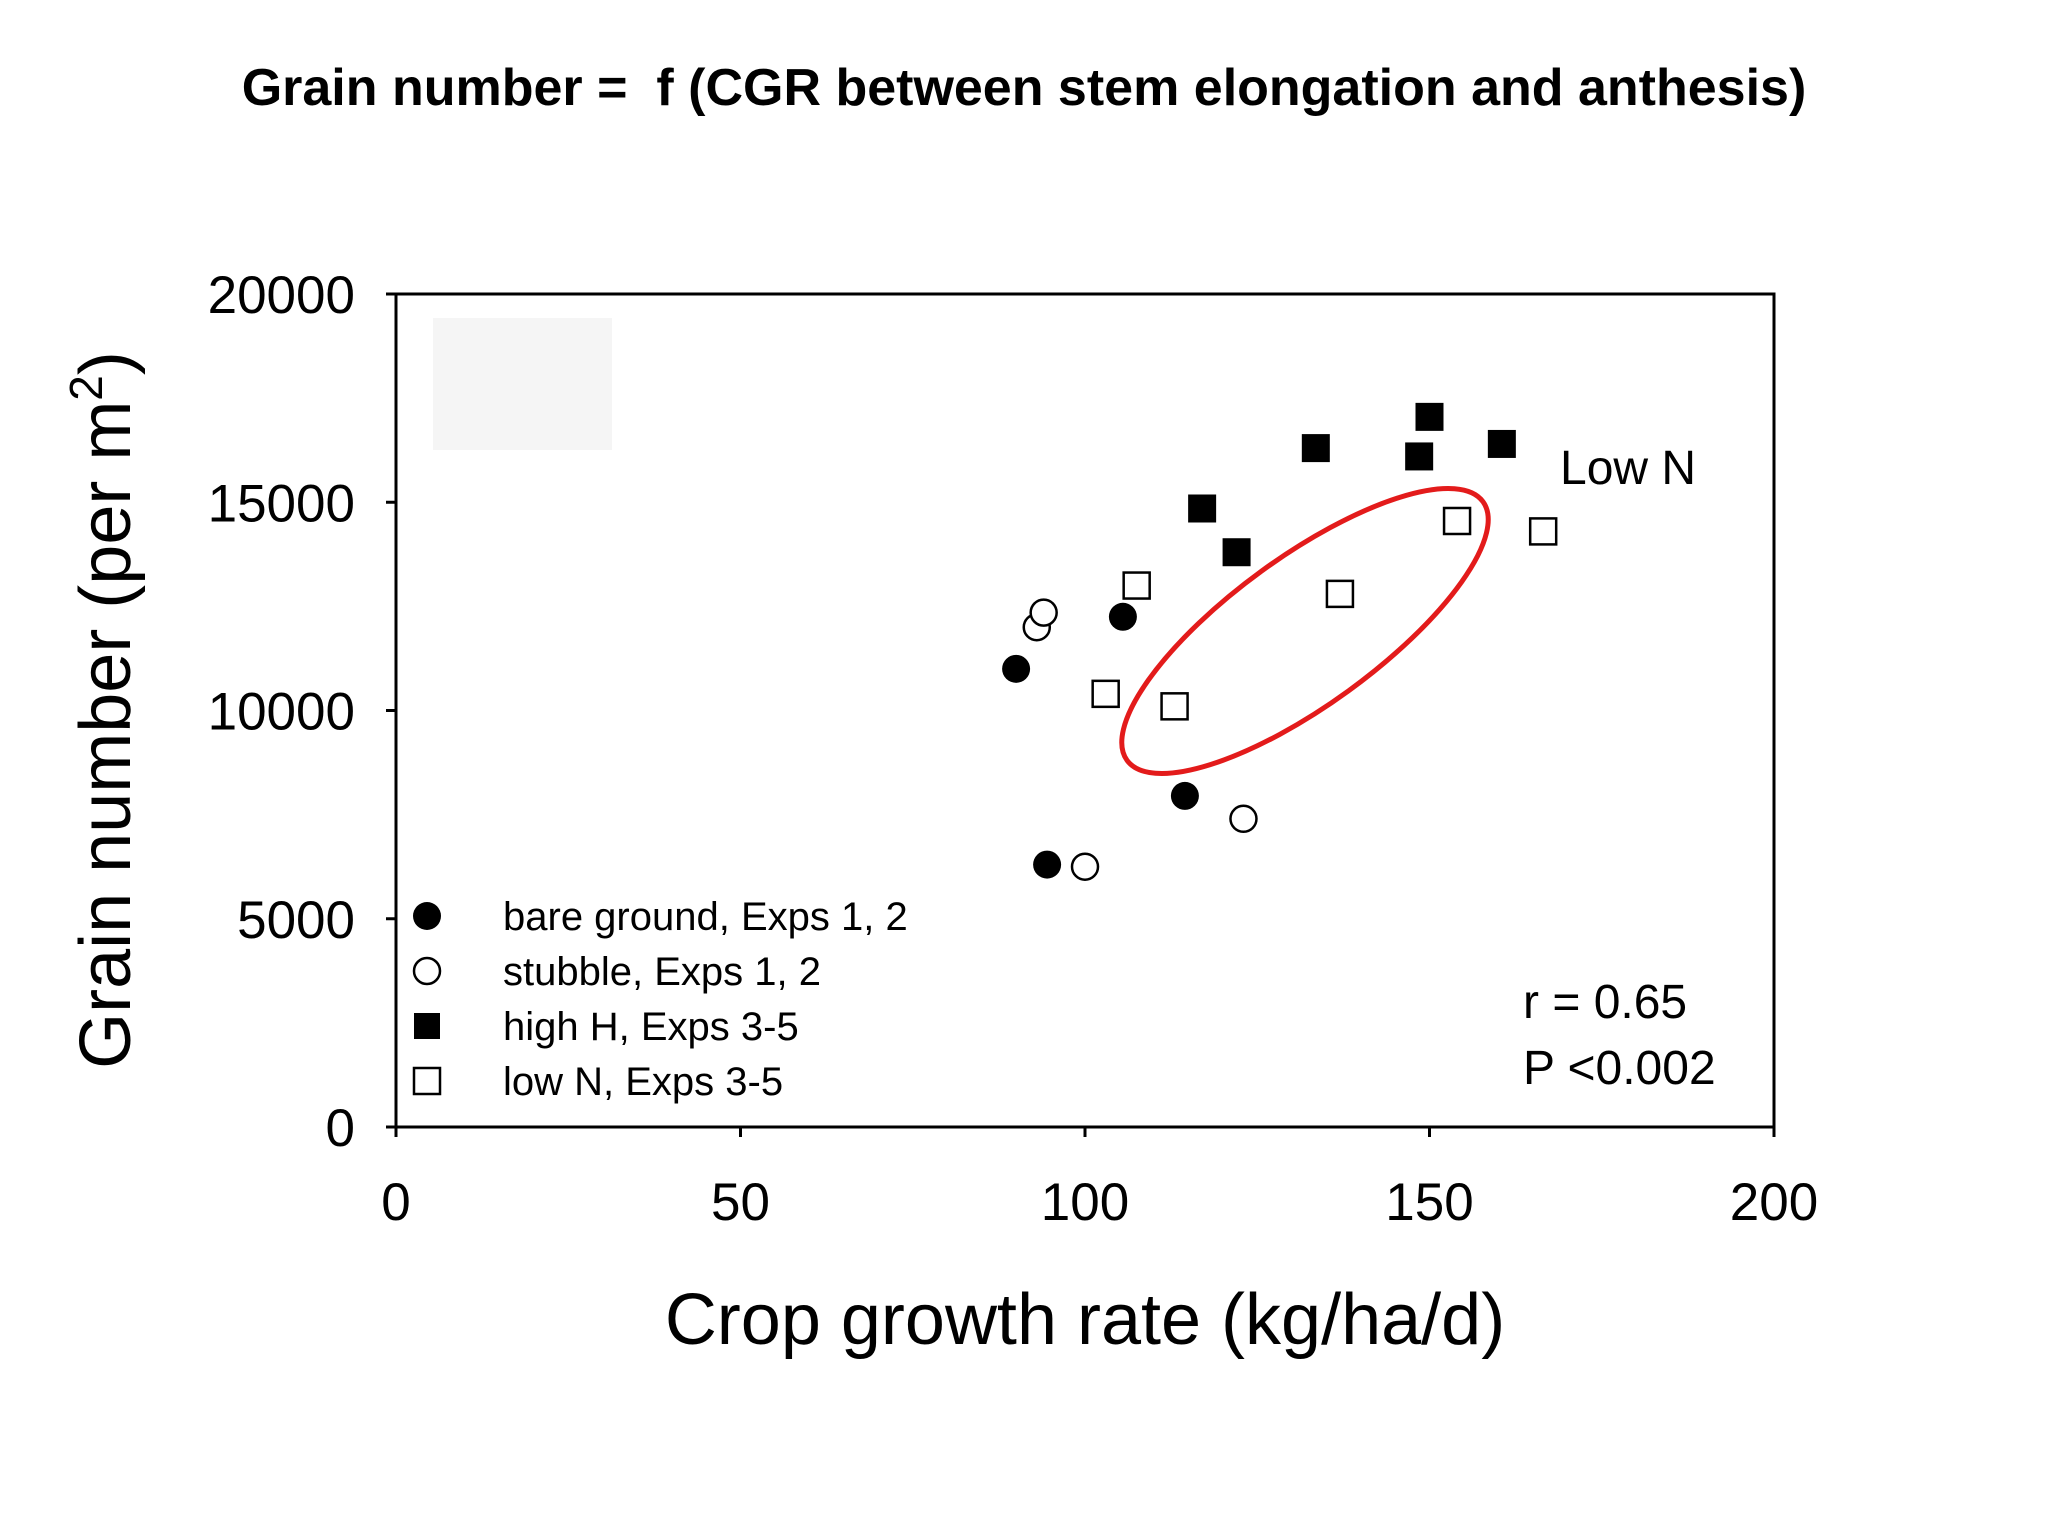 The width and height of the screenshot is (2048, 1536). What do you see at coordinates (740, 1202) in the screenshot?
I see `x-tick-label: 50` at bounding box center [740, 1202].